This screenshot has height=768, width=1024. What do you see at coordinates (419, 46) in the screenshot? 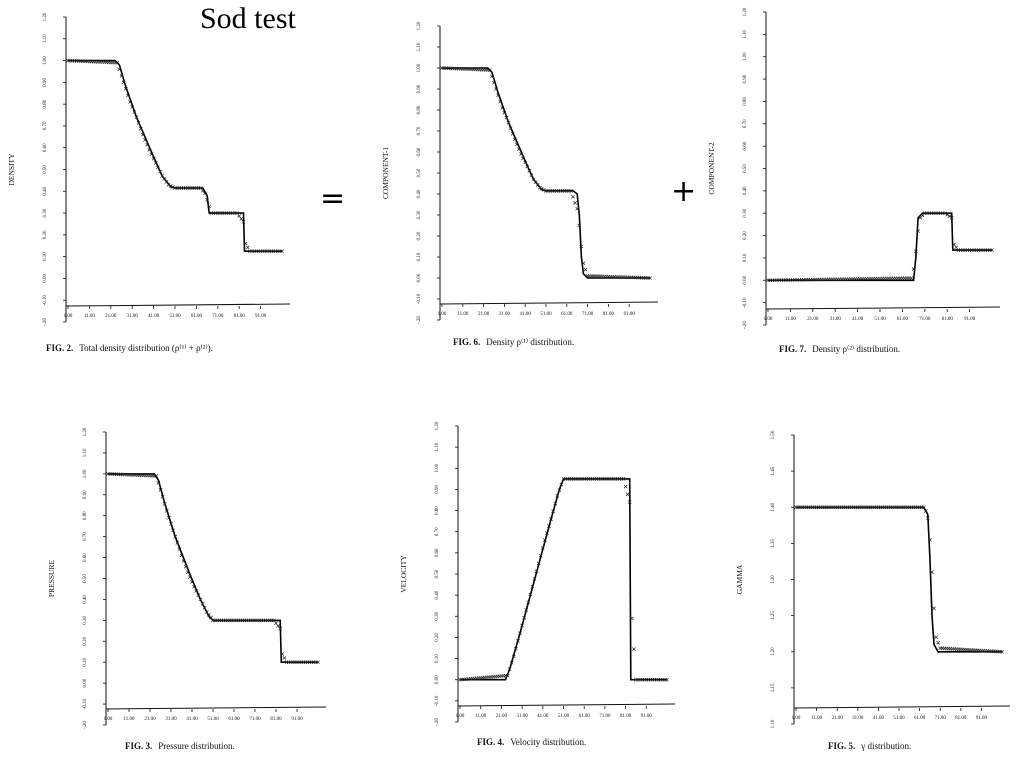
I see `y-tick-label: 1.10` at bounding box center [419, 46].